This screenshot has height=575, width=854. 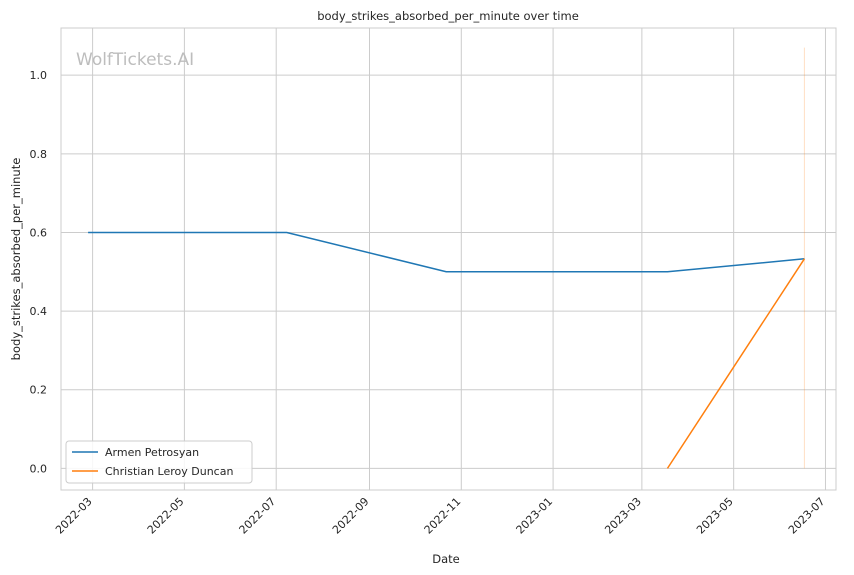 What do you see at coordinates (807, 516) in the screenshot?
I see `x-tick-label: 2023-07` at bounding box center [807, 516].